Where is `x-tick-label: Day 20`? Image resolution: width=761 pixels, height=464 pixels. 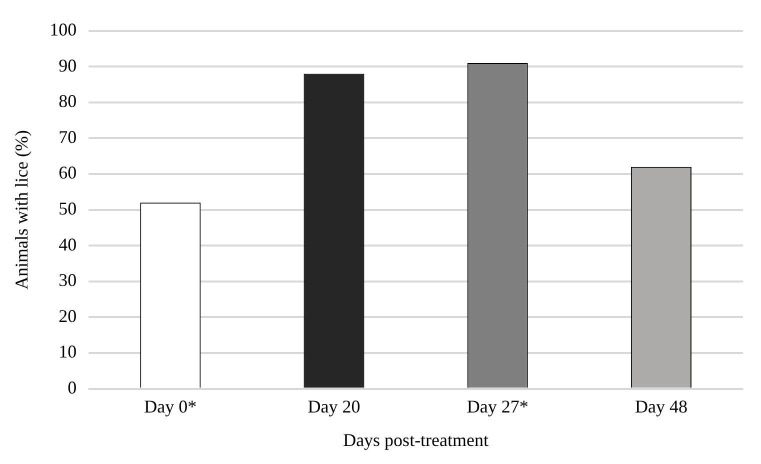 x-tick-label: Day 20 is located at coordinates (334, 406).